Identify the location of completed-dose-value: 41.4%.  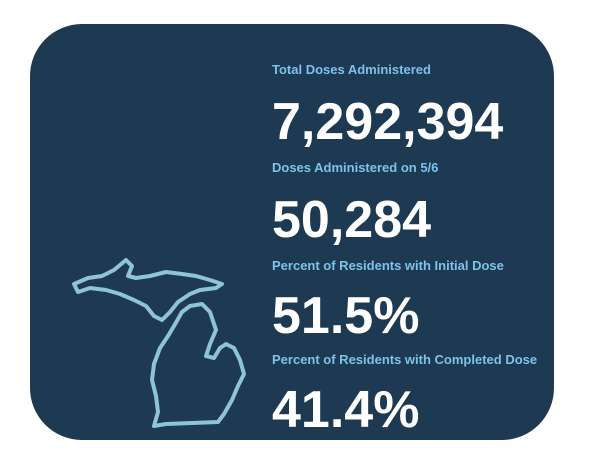
(346, 410).